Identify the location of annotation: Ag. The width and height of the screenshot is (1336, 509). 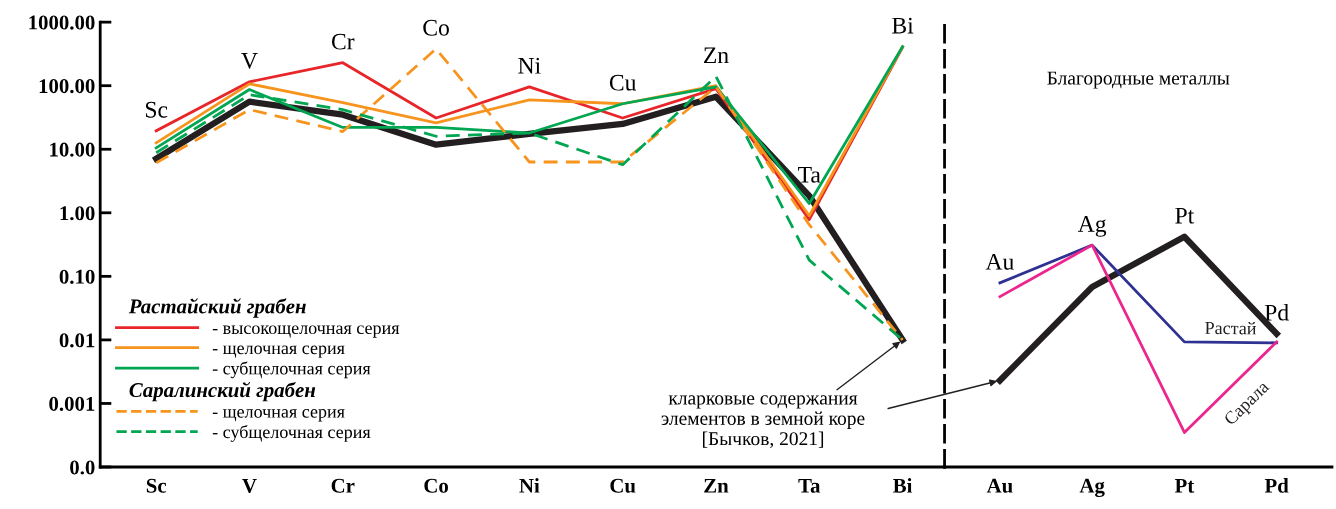
(1092, 226).